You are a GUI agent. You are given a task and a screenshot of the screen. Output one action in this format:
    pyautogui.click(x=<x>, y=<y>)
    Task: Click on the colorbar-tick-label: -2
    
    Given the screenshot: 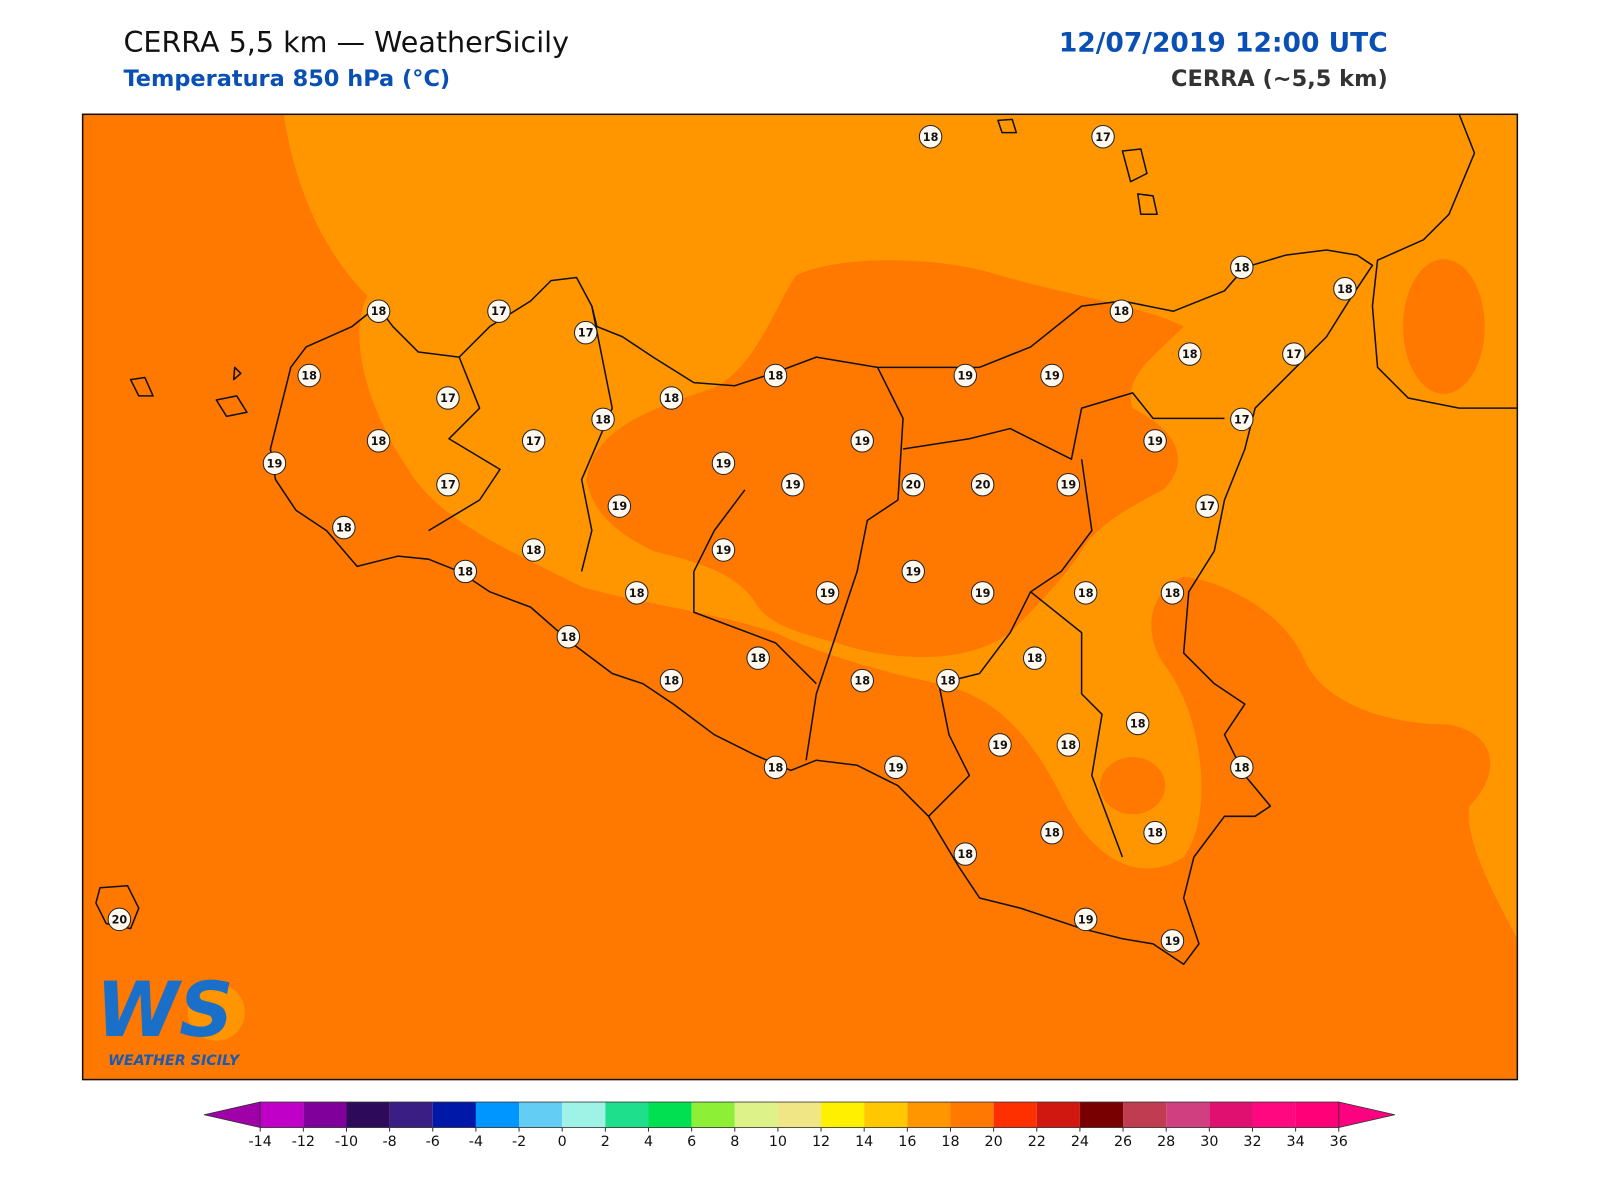 What is the action you would take?
    pyautogui.click(x=519, y=1142)
    